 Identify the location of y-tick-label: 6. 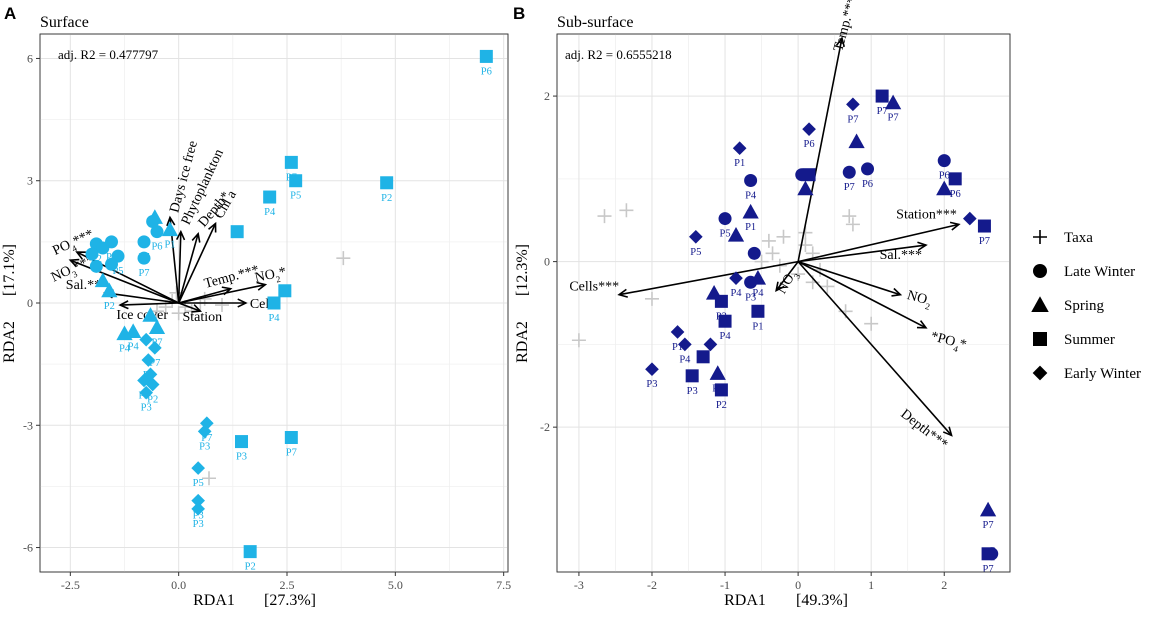
(30, 58).